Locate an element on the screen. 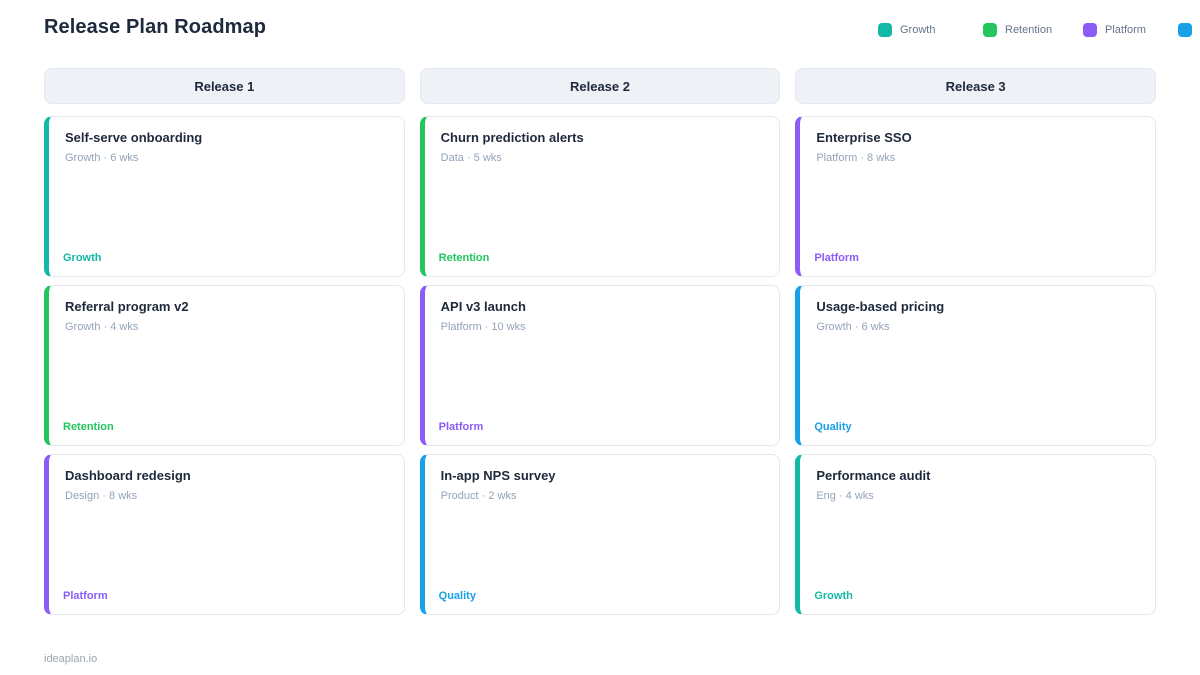 The height and width of the screenshot is (675, 1200). legend-item-platform: Platform is located at coordinates (1114, 30).